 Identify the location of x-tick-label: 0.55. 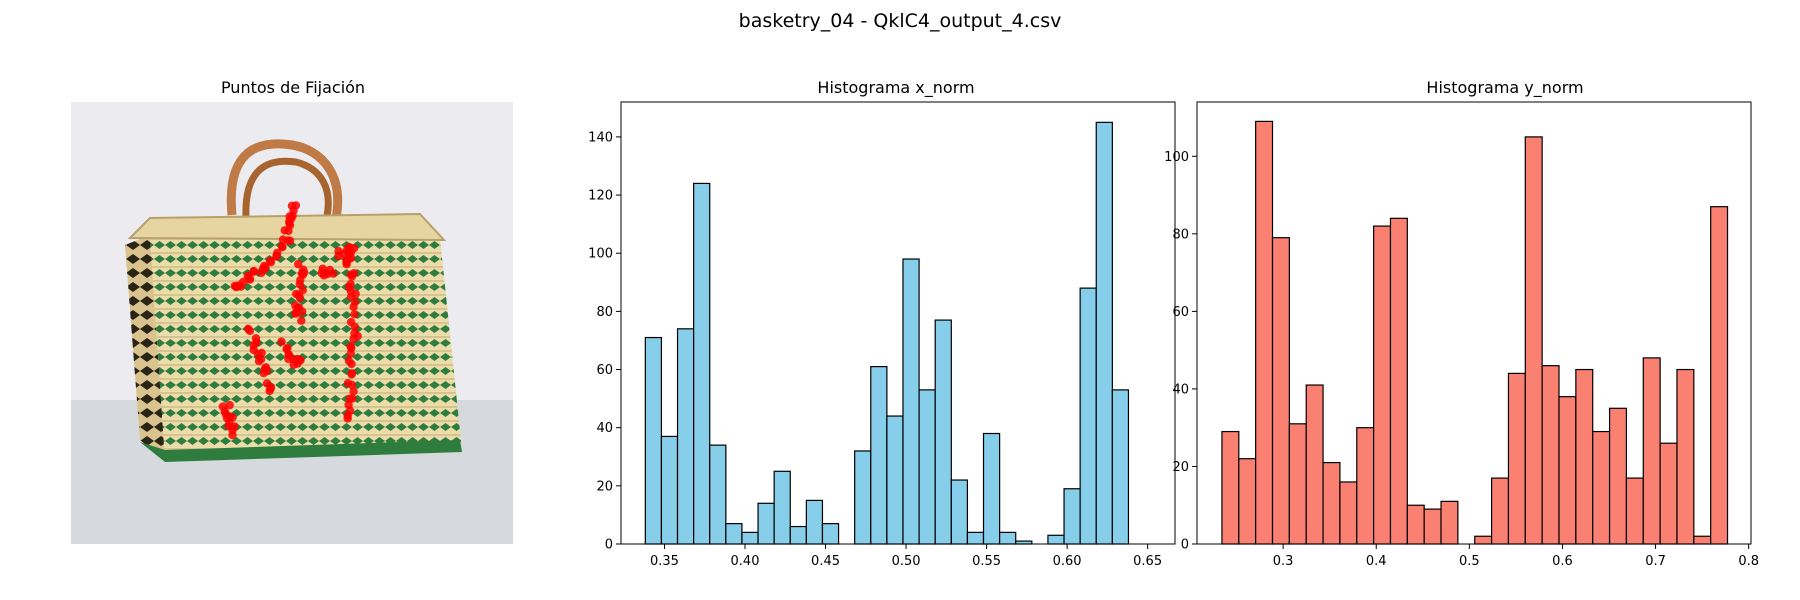
(986, 561).